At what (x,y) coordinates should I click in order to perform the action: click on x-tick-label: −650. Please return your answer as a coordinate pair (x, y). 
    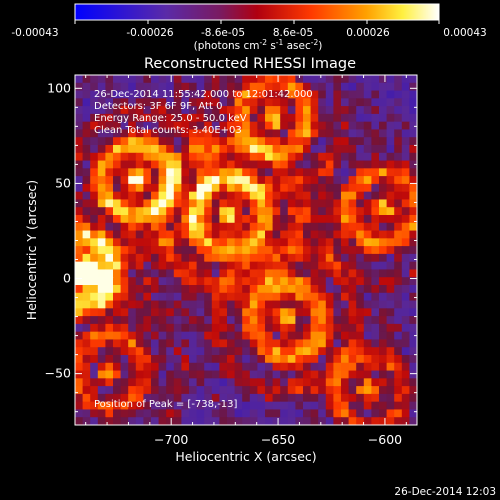
    Looking at the image, I should click on (278, 439).